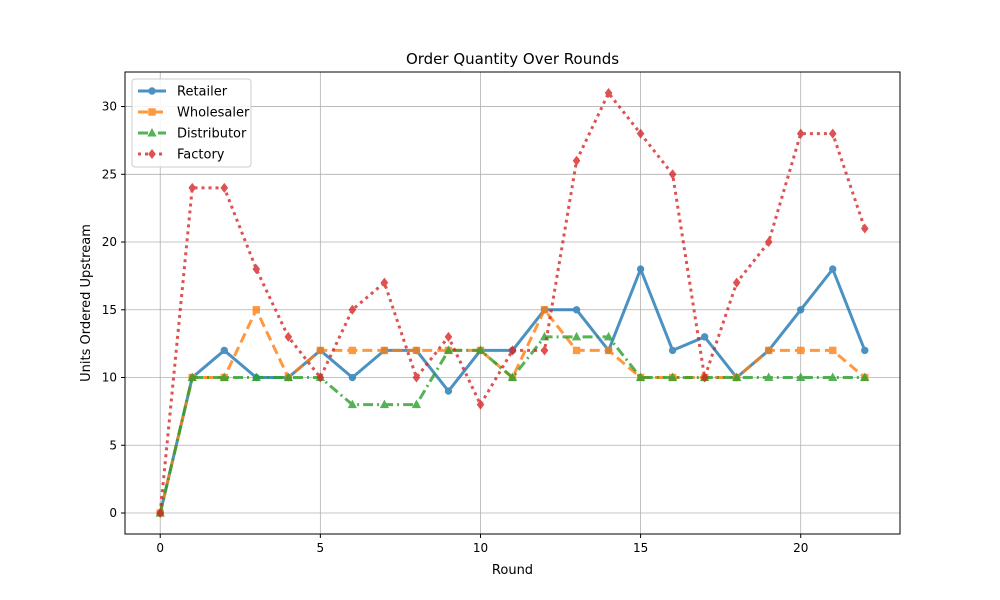 Image resolution: width=1000 pixels, height=600 pixels. Describe the element at coordinates (202, 92) in the screenshot. I see `legend-label-retailer: Retailer` at that location.